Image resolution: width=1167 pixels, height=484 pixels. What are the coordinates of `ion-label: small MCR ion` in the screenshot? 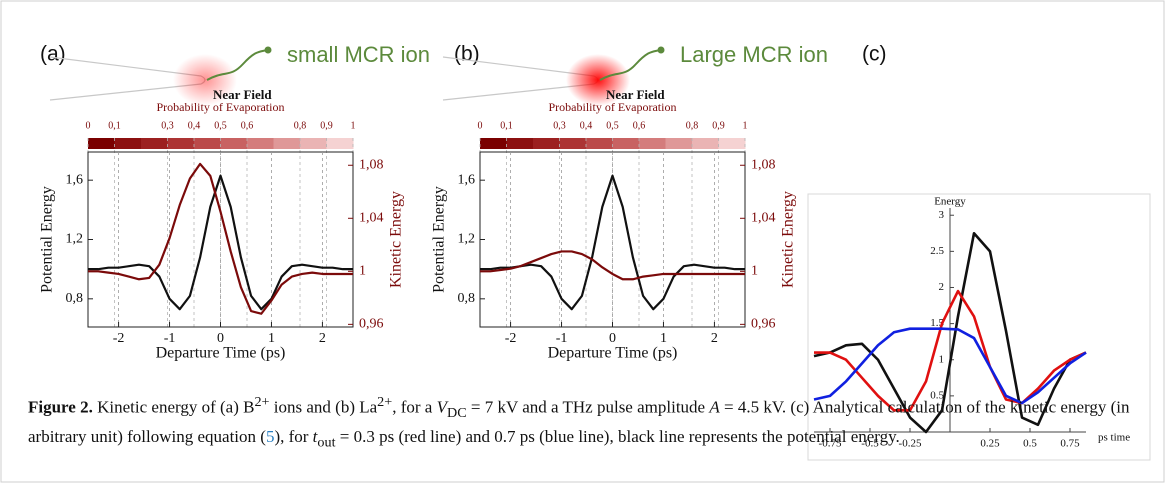 It's located at (358, 54).